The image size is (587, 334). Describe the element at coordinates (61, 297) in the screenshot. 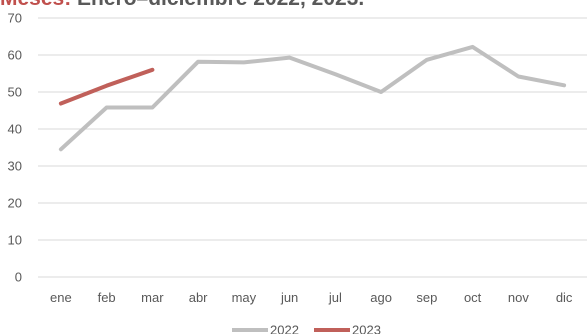

I see `x-tick-label: ene` at that location.